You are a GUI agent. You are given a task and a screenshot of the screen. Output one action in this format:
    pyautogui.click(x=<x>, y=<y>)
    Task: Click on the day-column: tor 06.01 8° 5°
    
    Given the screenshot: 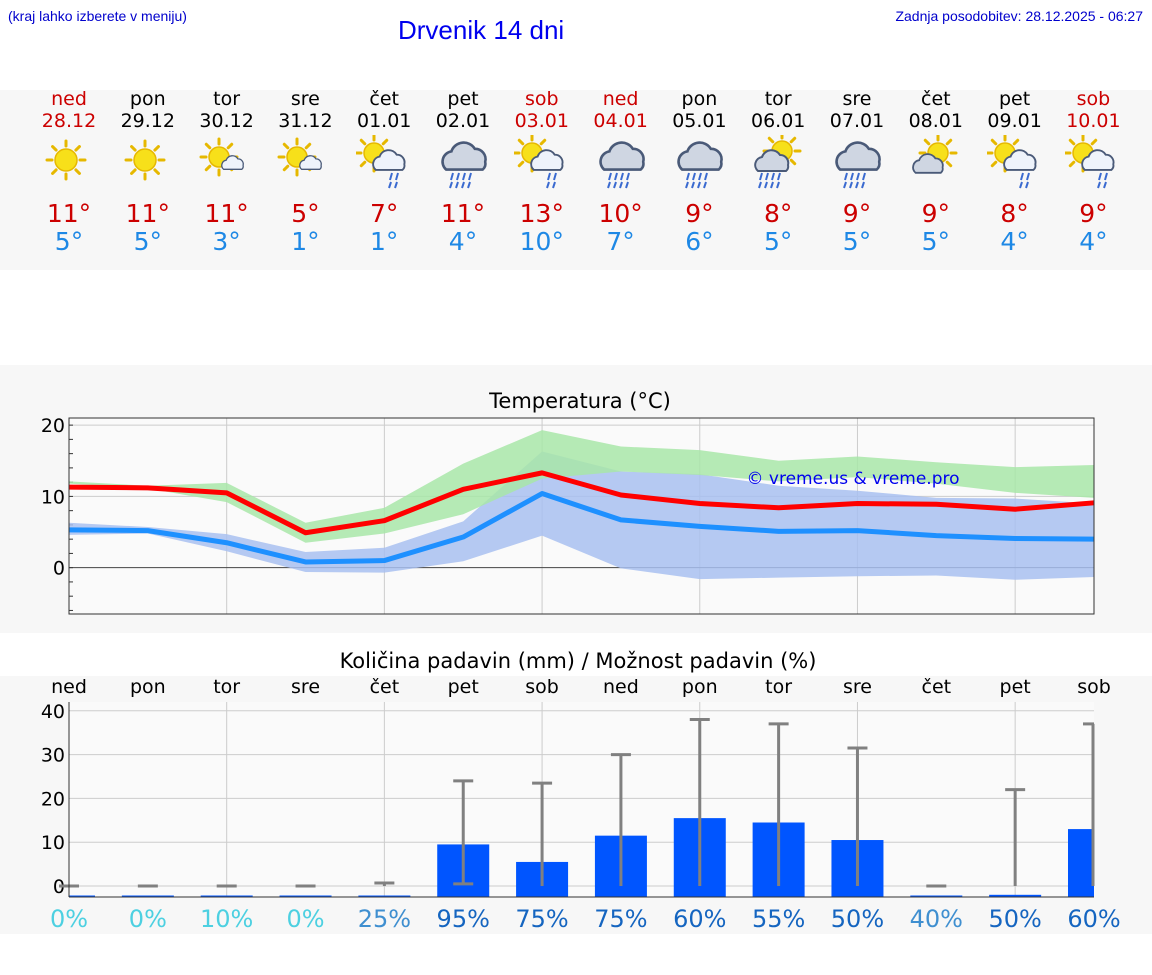 What is the action you would take?
    pyautogui.click(x=778, y=172)
    